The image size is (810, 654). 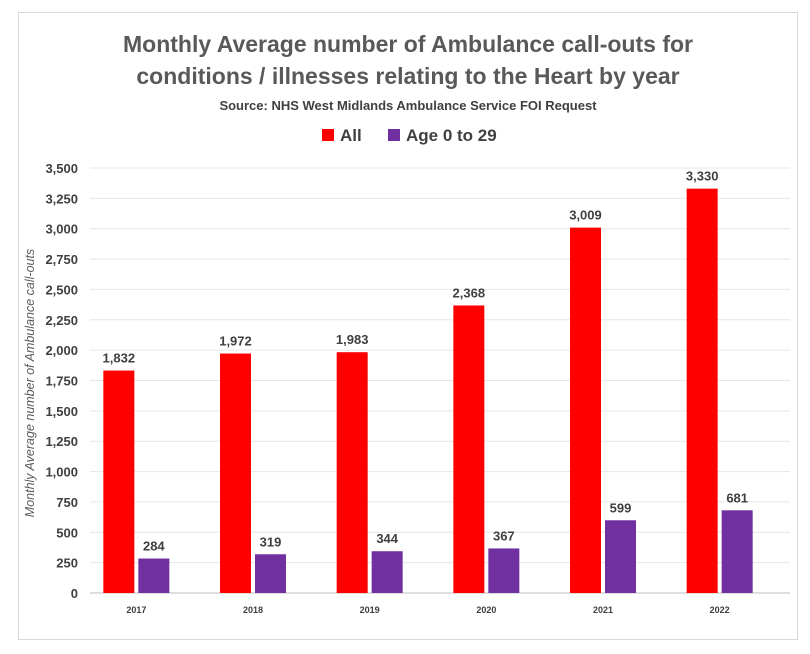 I want to click on y-tick-label: 1,750, so click(x=61, y=381).